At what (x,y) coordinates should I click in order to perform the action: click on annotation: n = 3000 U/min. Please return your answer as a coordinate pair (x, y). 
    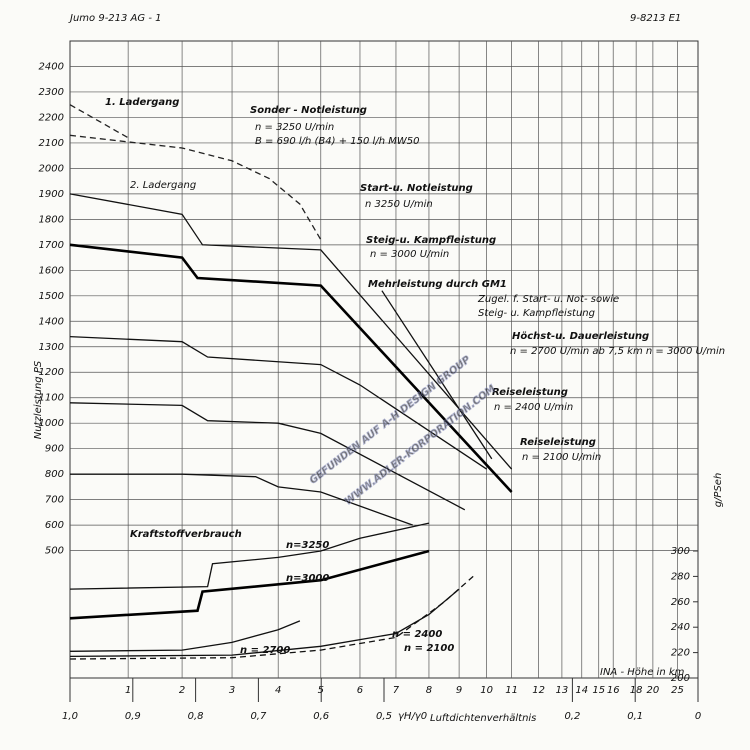
    Looking at the image, I should click on (409, 254).